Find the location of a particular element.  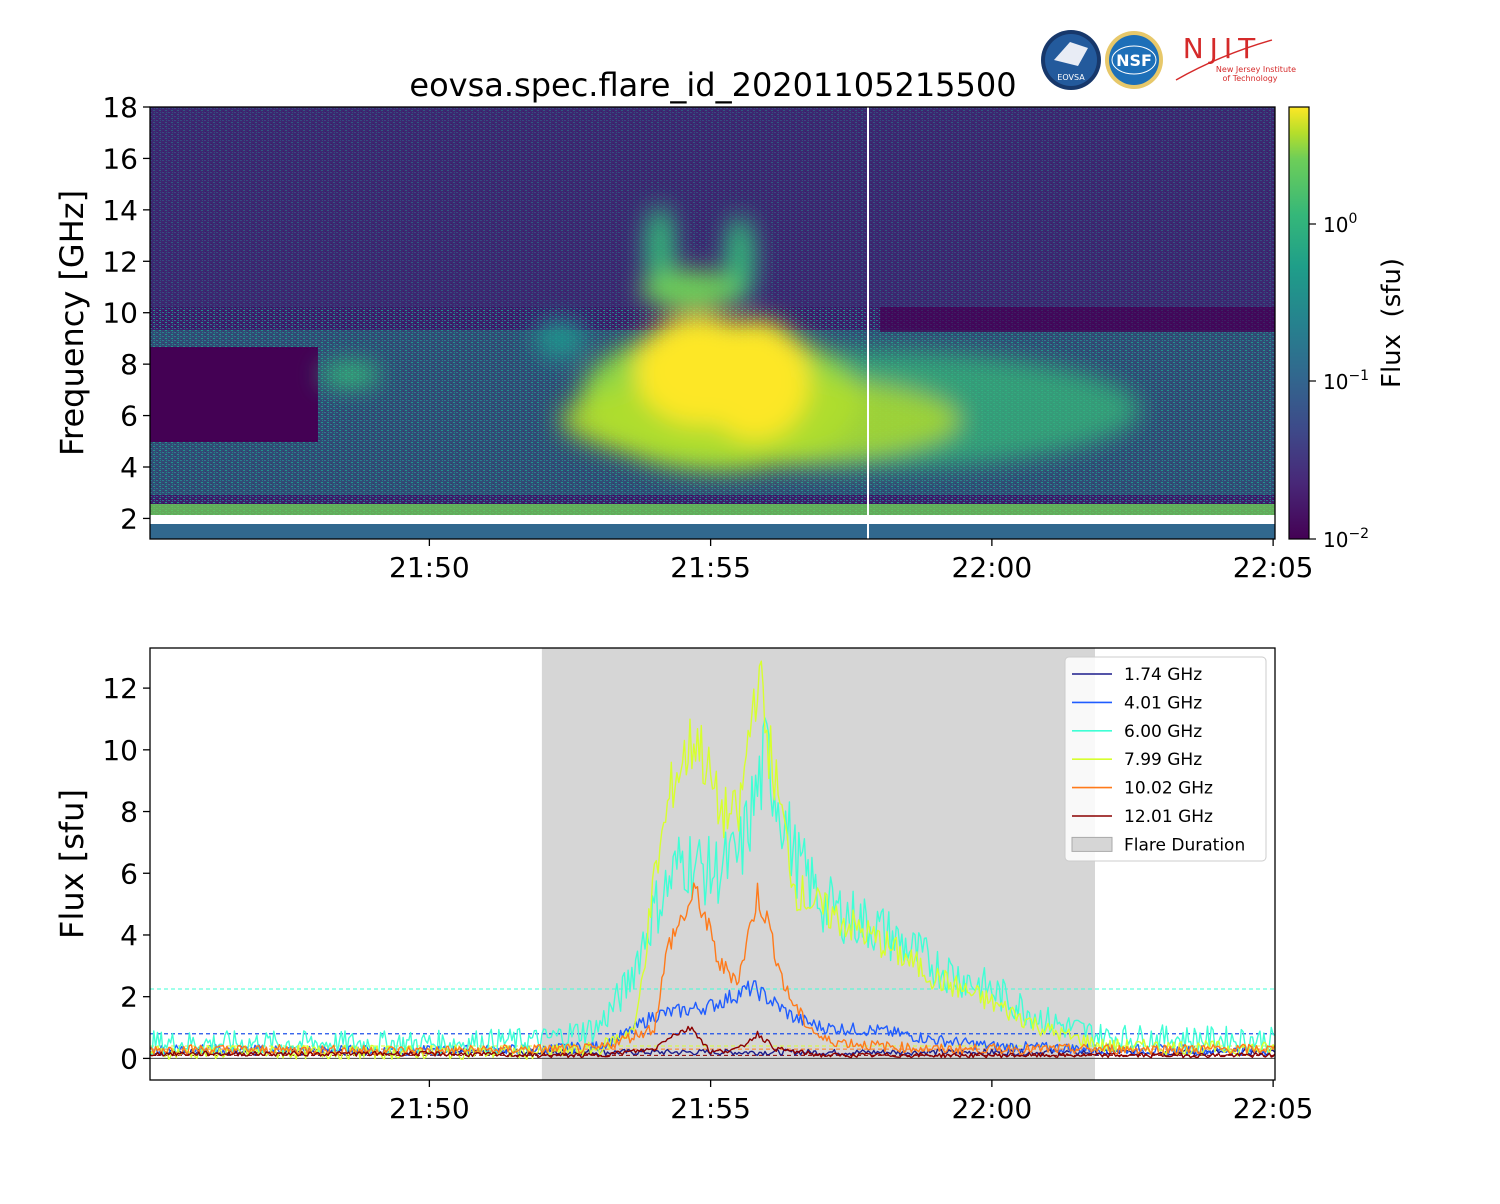

colorbar-label: Flux (sfu) is located at coordinates (1392, 323).